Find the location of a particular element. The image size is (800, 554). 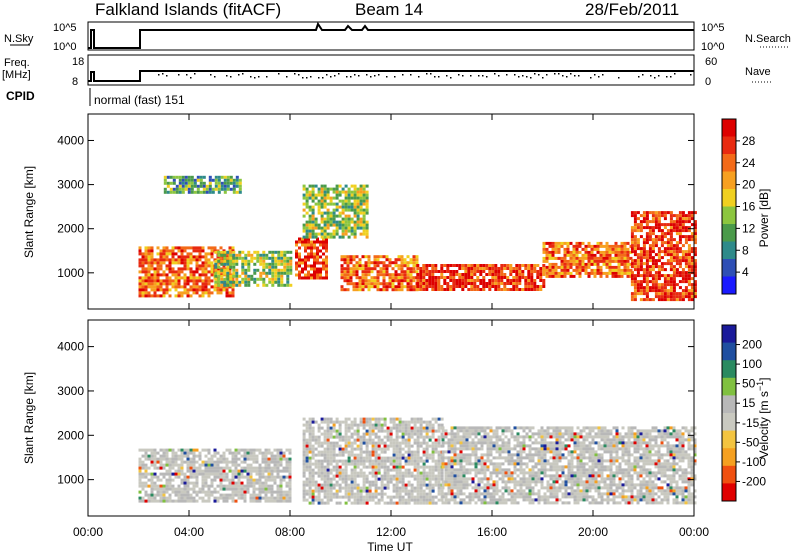

colorbar-swatch is located at coordinates (729, 268).